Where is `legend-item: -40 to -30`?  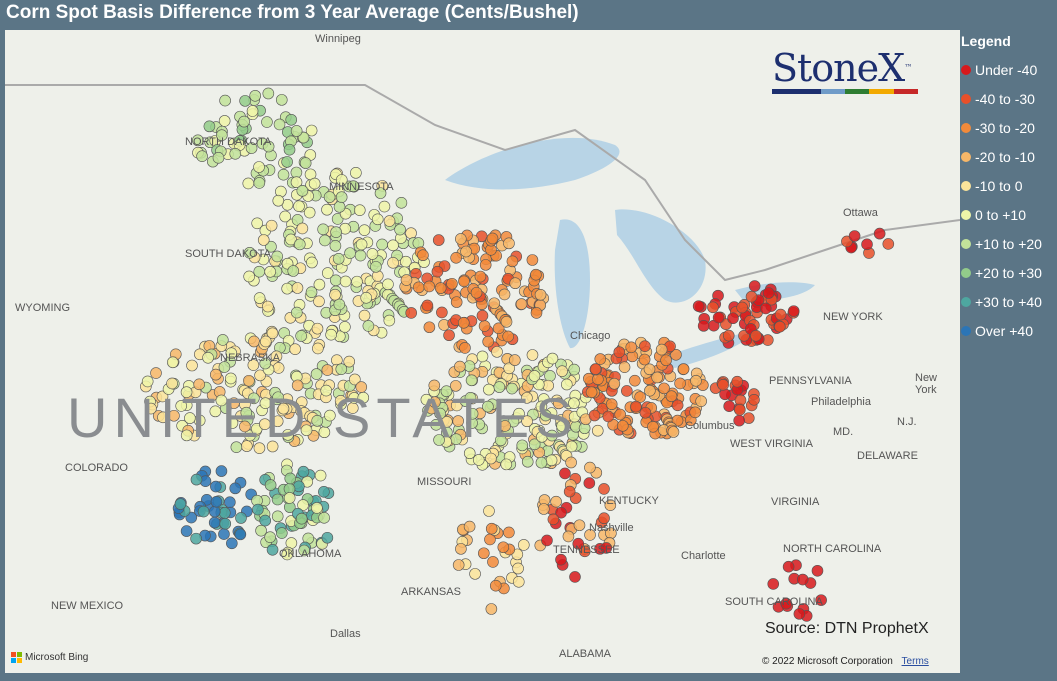 legend-item: -40 to -30 is located at coordinates (1009, 98).